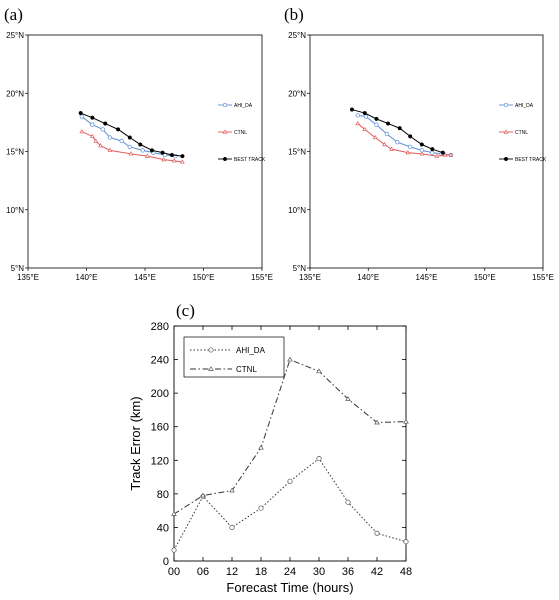  I want to click on legend-box, so click(234, 357).